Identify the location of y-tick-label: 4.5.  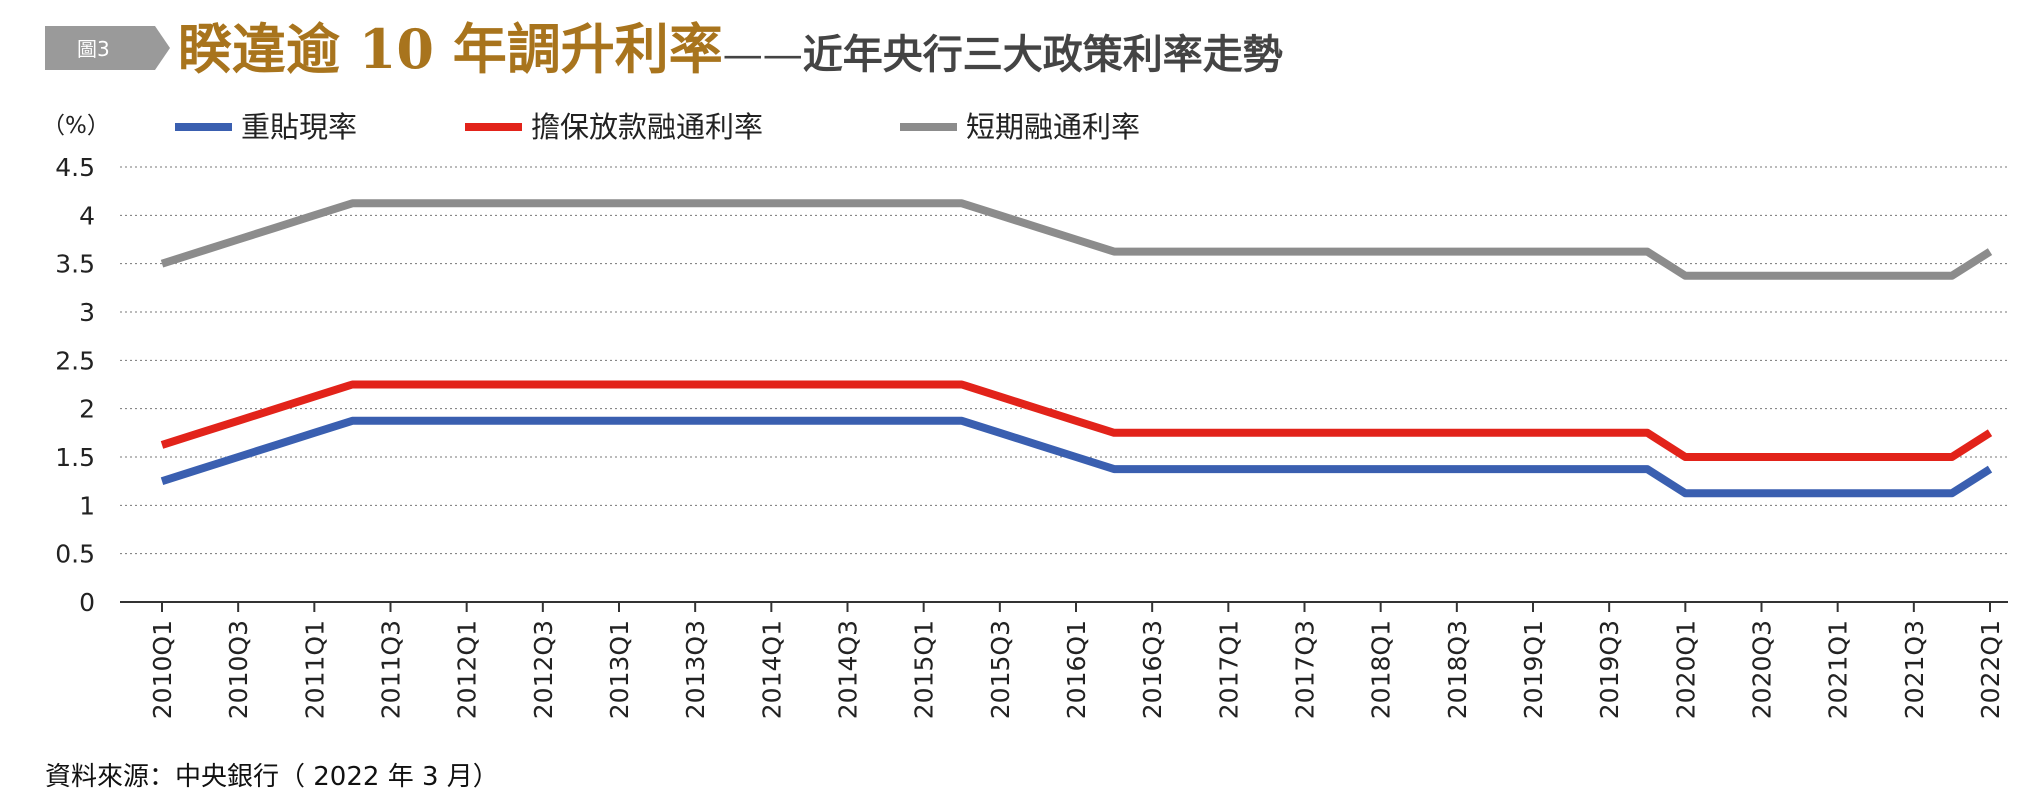
(75, 167).